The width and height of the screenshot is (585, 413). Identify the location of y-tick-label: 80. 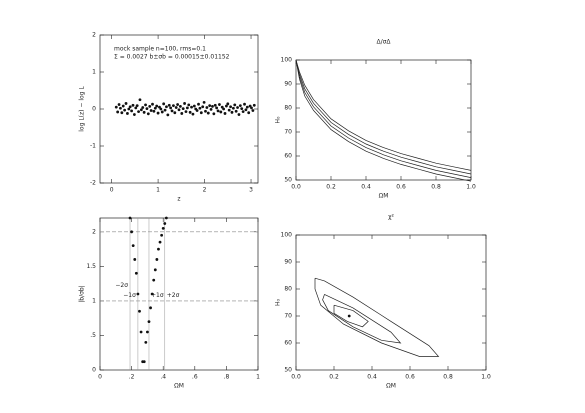
(288, 108).